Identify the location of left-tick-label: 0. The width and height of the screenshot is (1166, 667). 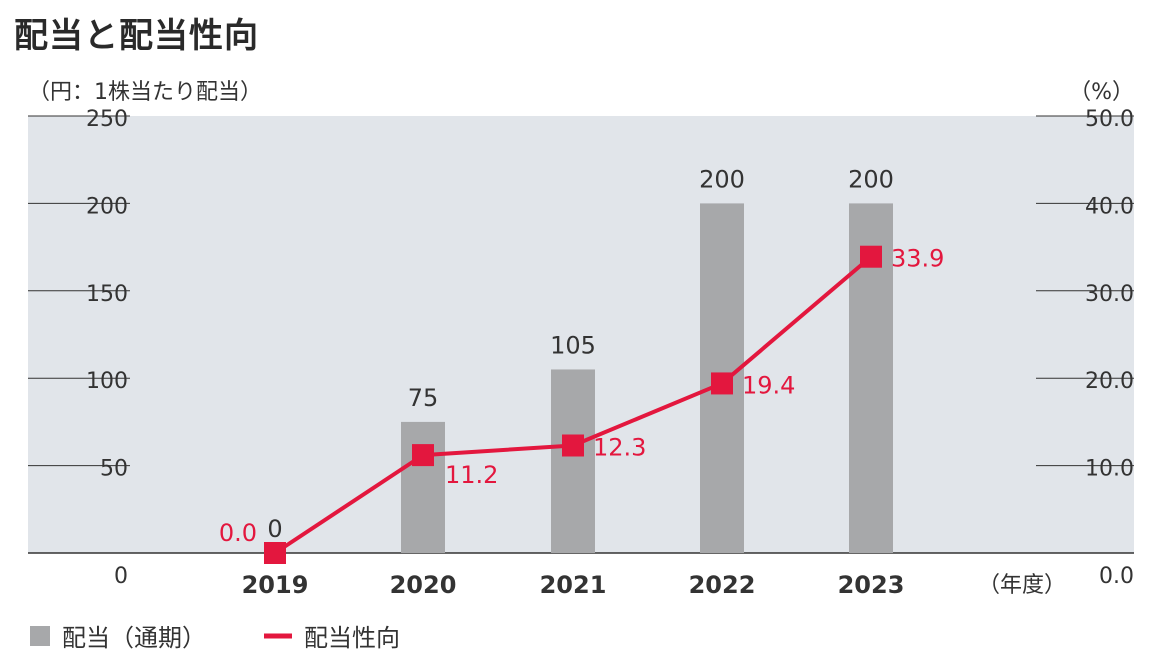
(121, 576).